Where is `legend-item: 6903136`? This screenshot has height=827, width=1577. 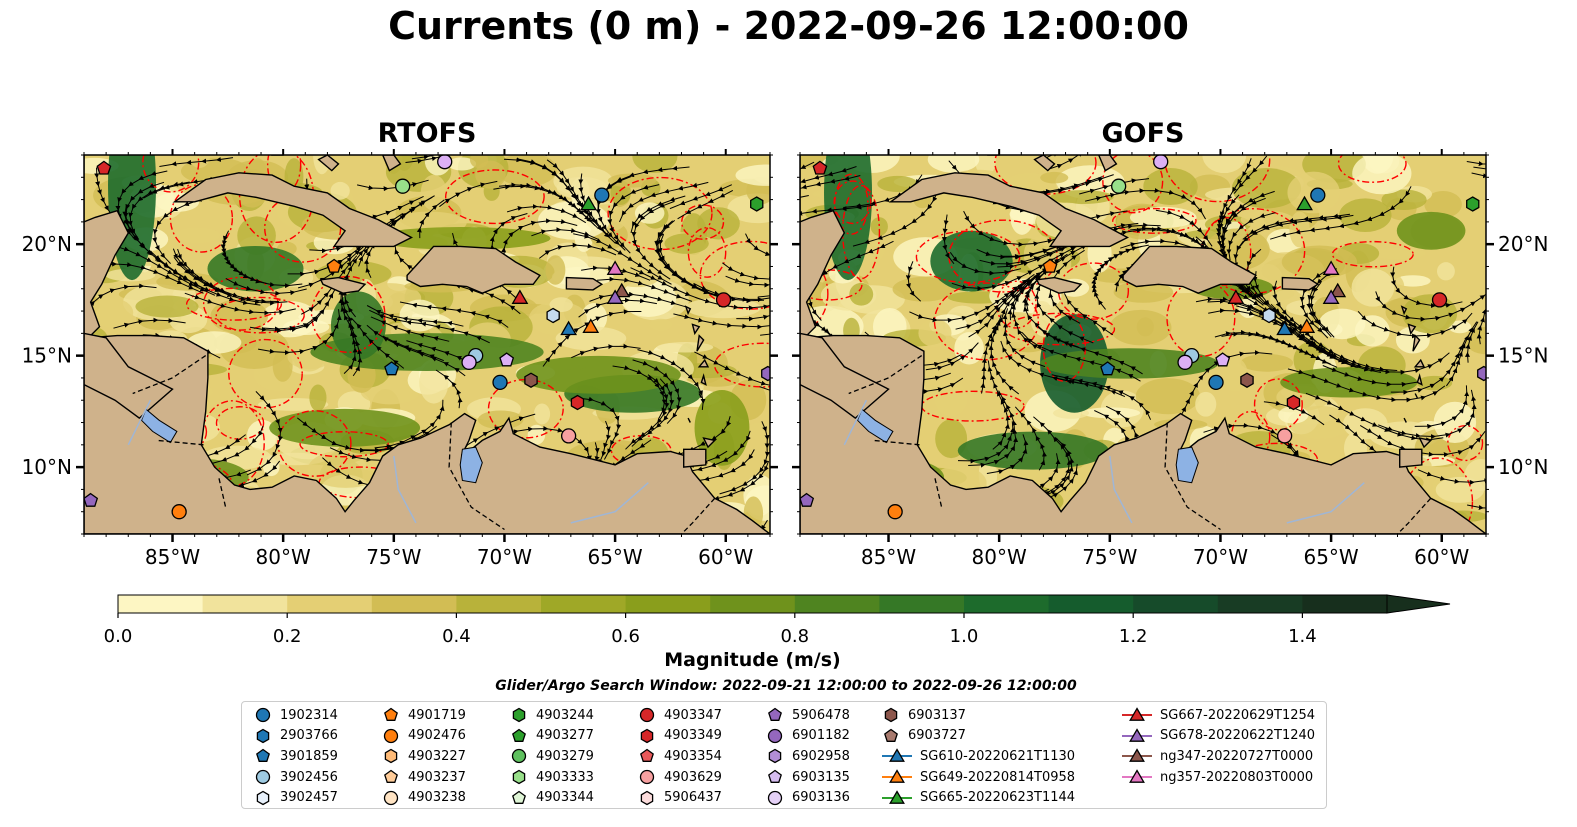
legend-item: 6903136 is located at coordinates (808, 797).